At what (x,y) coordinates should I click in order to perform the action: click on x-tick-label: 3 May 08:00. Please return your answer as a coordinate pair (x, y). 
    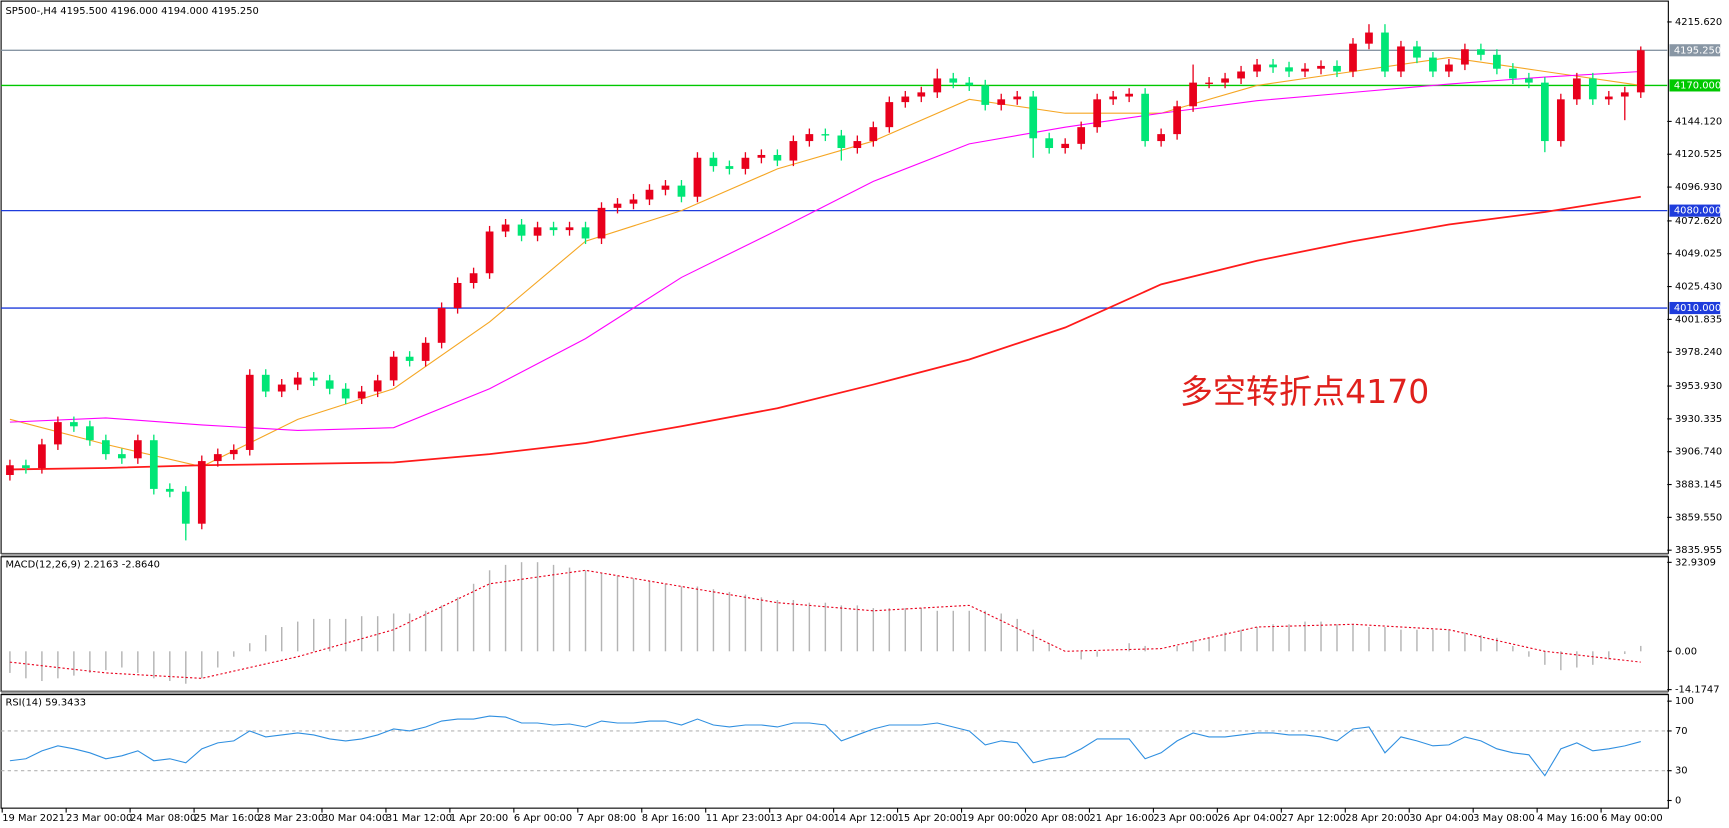
    Looking at the image, I should click on (1504, 818).